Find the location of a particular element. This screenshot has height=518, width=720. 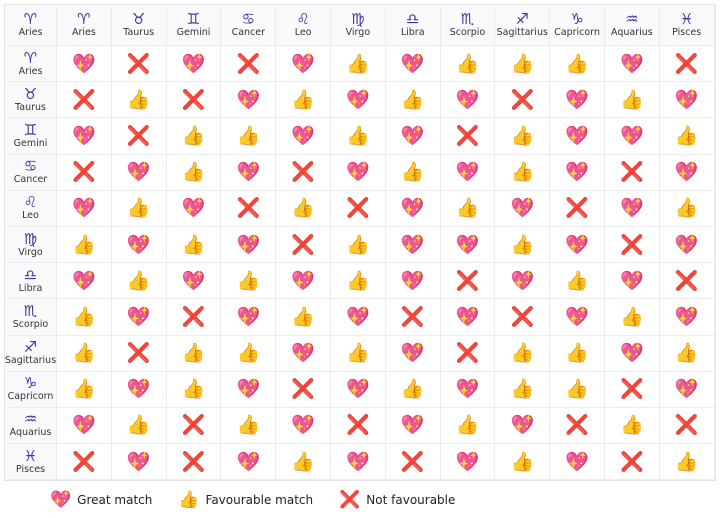

sign-symbol: ♒ is located at coordinates (30, 419).